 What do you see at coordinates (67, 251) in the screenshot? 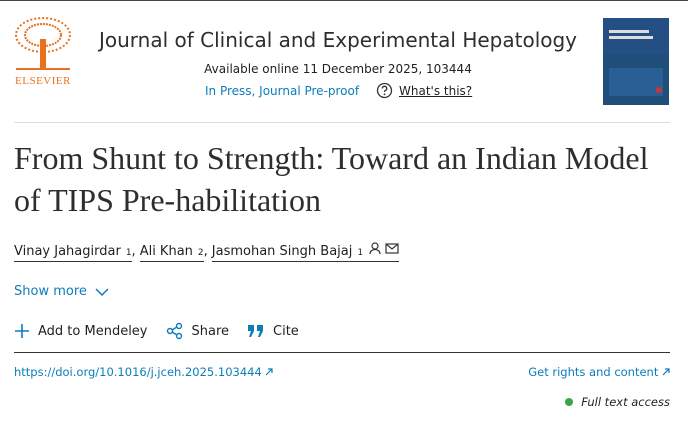
I see `author-name: Vinay Jahagirdar` at bounding box center [67, 251].